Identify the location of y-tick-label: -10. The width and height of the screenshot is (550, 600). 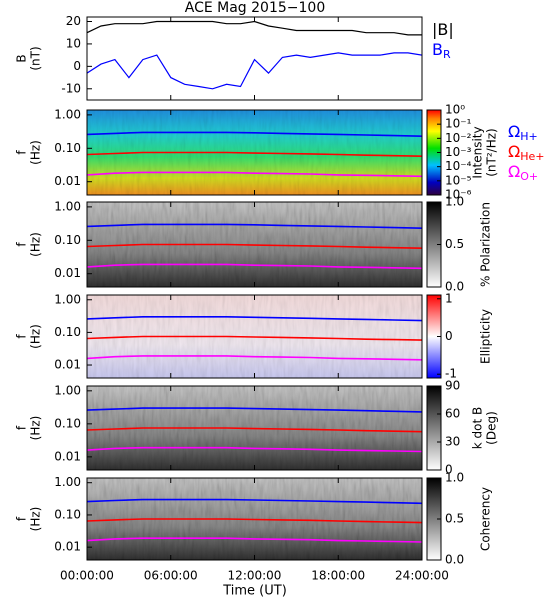
(71, 88).